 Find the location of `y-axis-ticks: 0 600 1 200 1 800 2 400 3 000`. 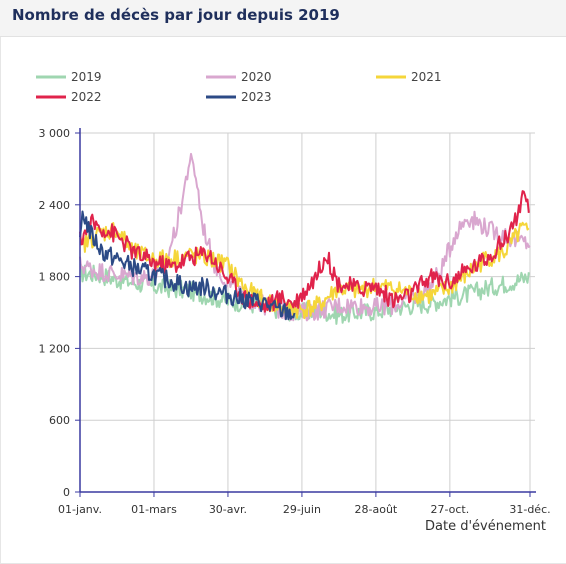

y-axis-ticks: 0 600 1 200 1 800 2 400 3 000 is located at coordinates (59, 313).